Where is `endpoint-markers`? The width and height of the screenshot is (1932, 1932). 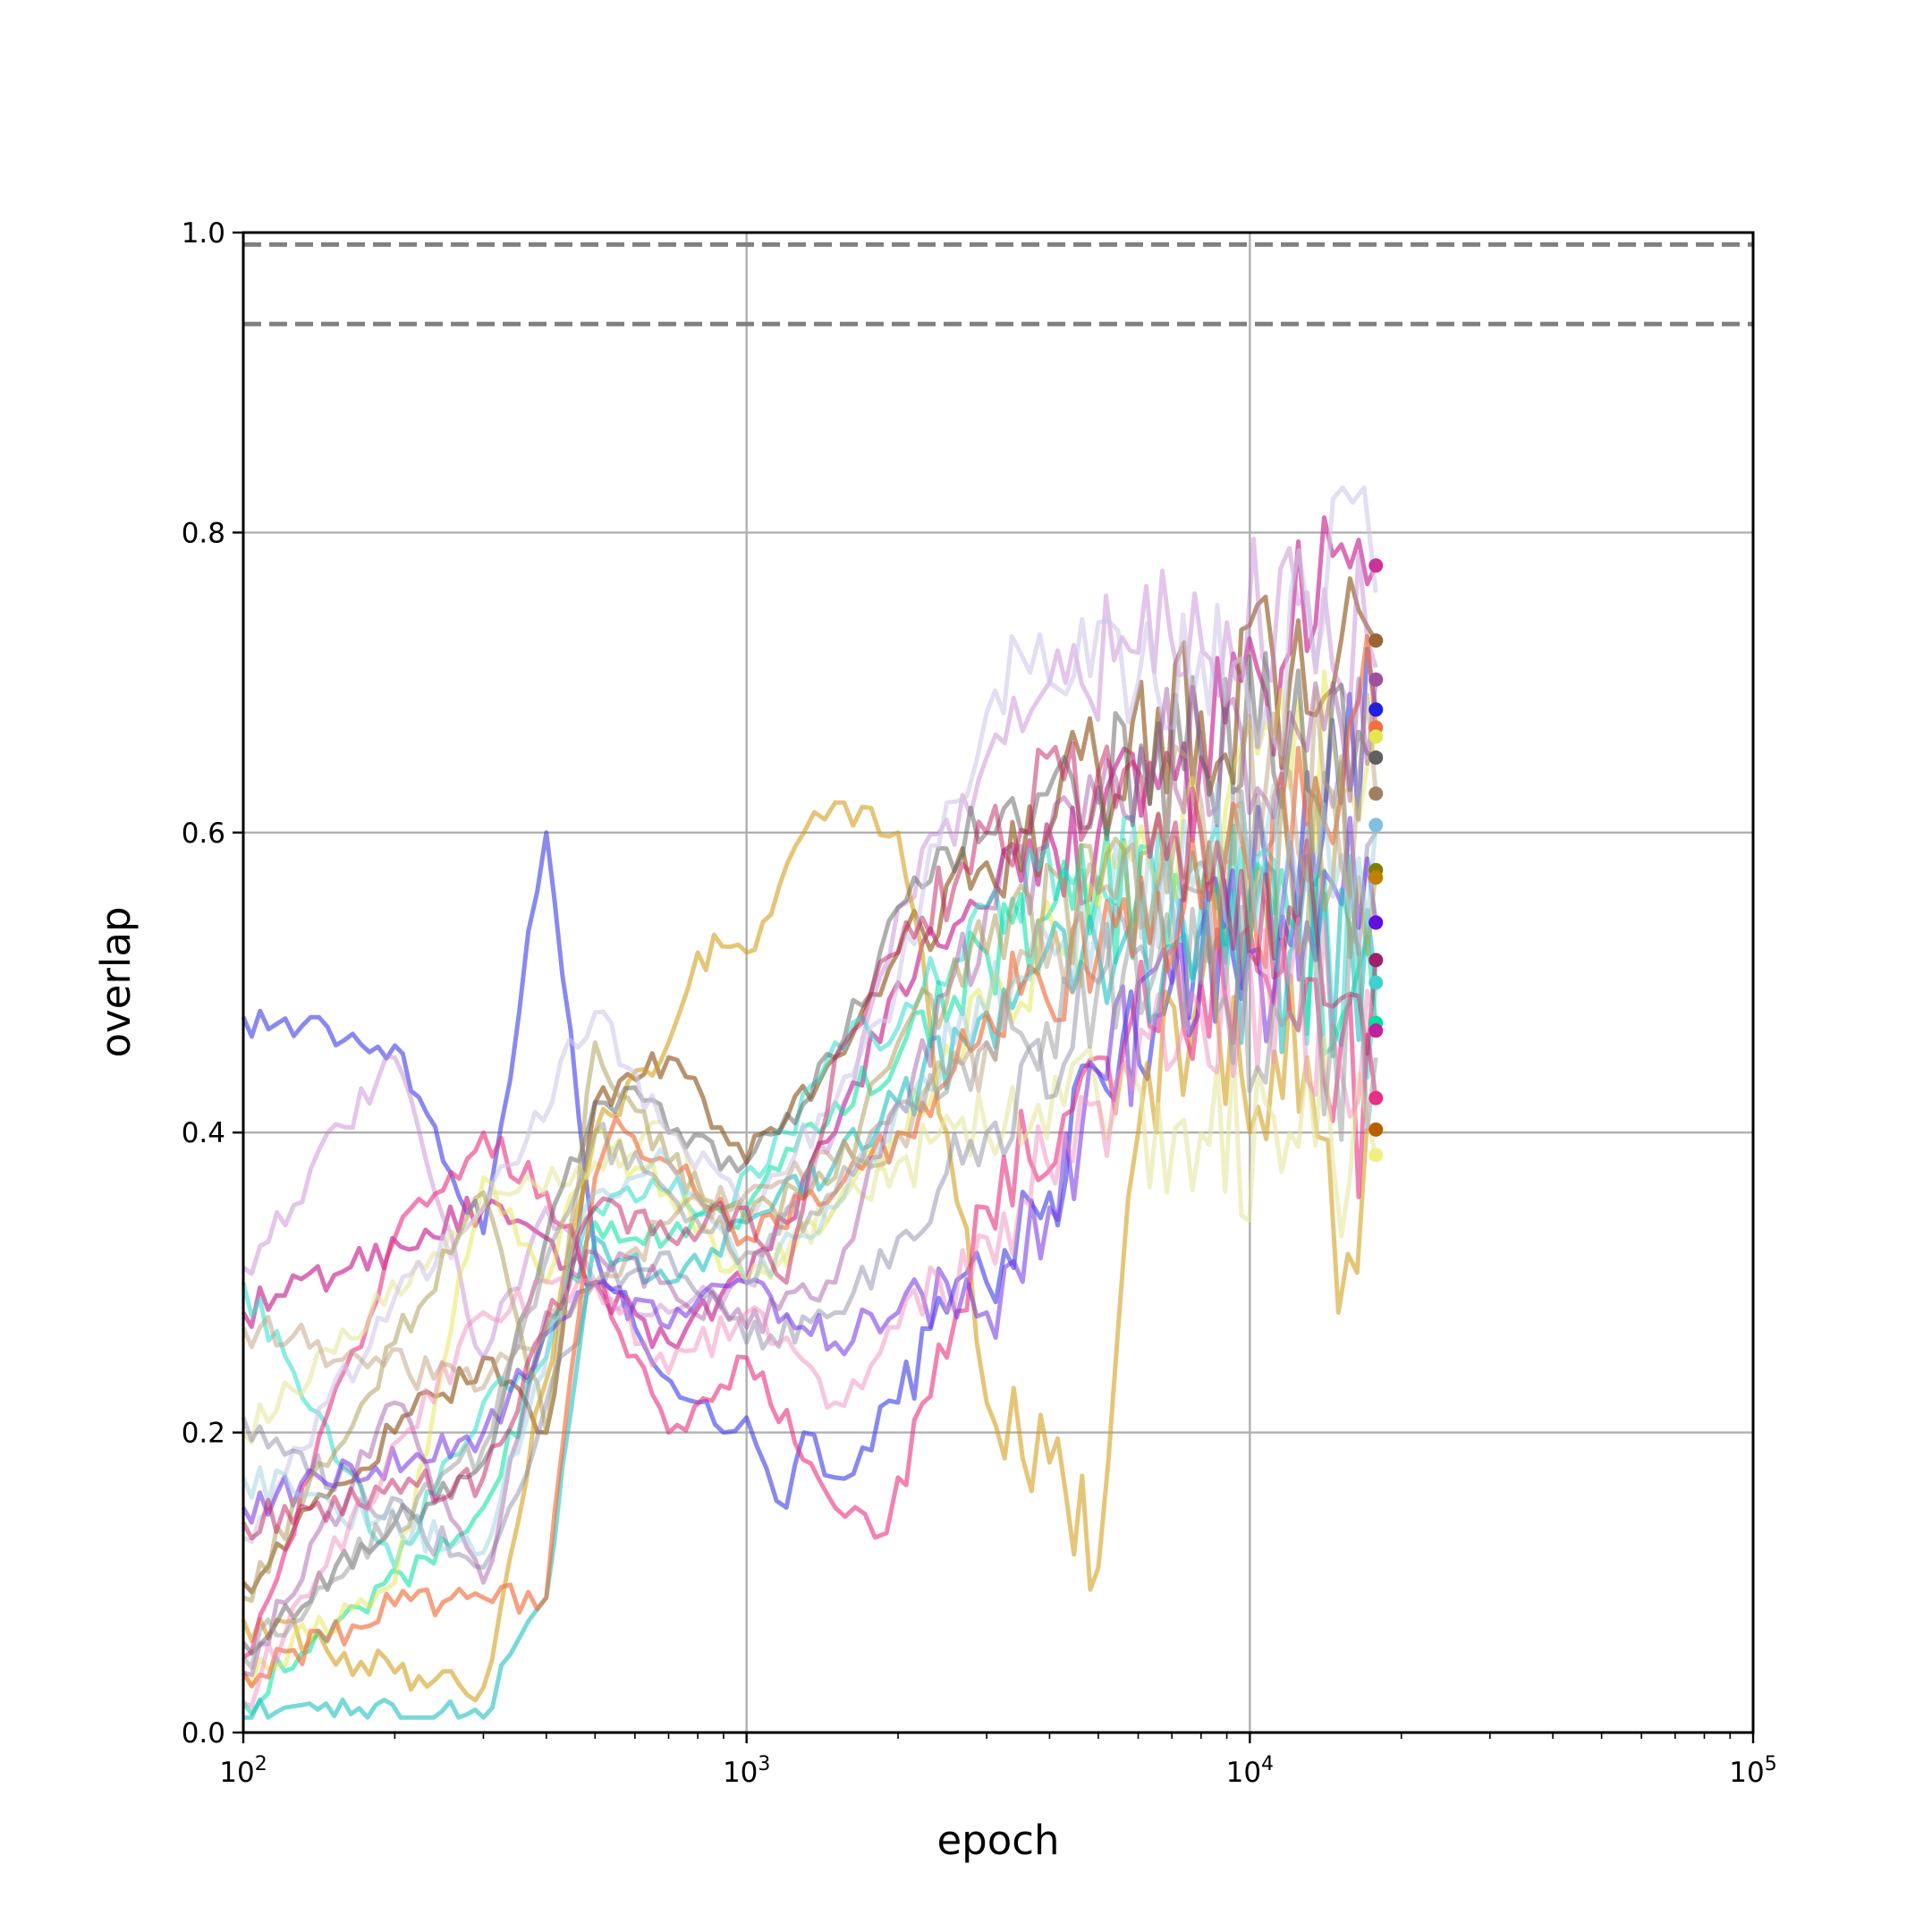 endpoint-markers is located at coordinates (1376, 860).